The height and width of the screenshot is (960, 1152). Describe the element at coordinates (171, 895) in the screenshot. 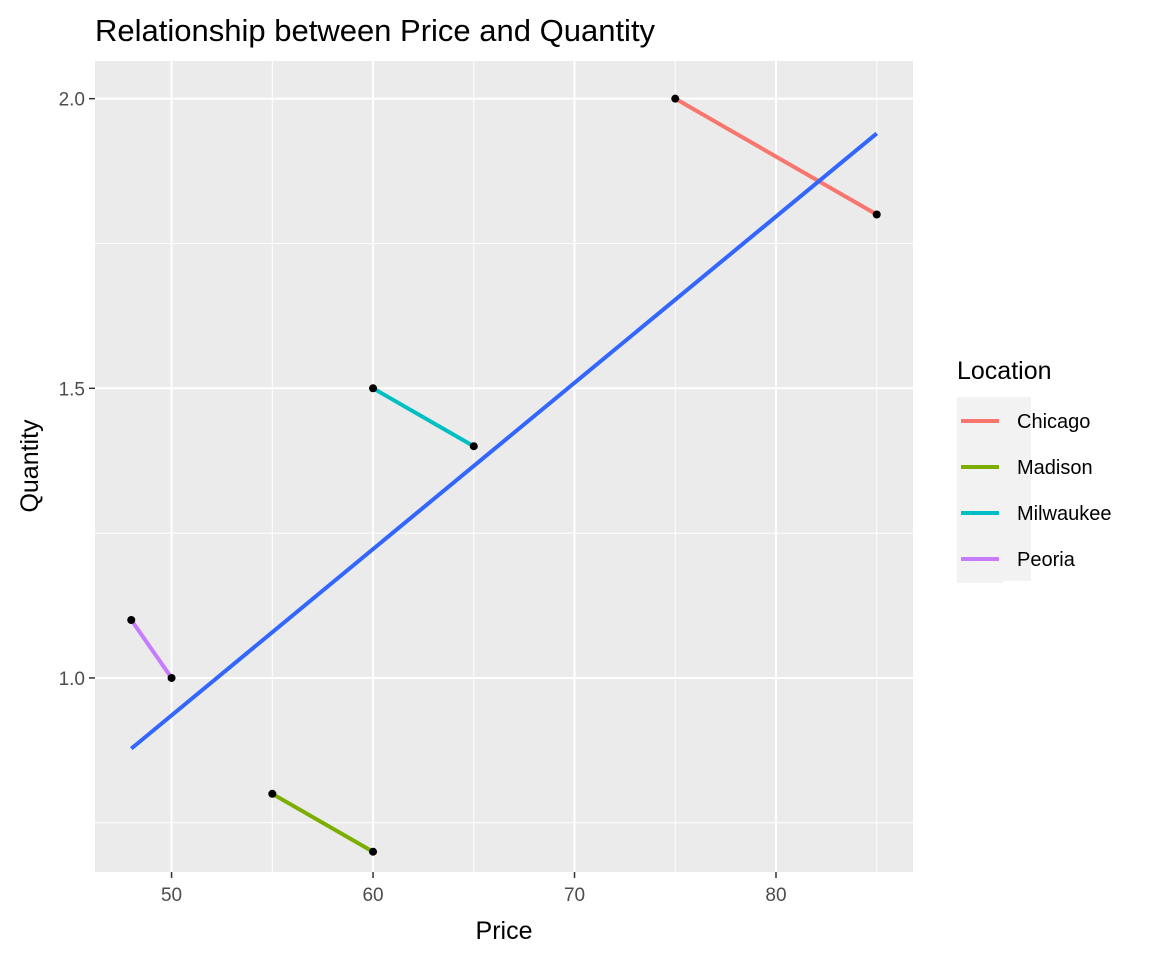

I see `x-tick-label: 50` at that location.